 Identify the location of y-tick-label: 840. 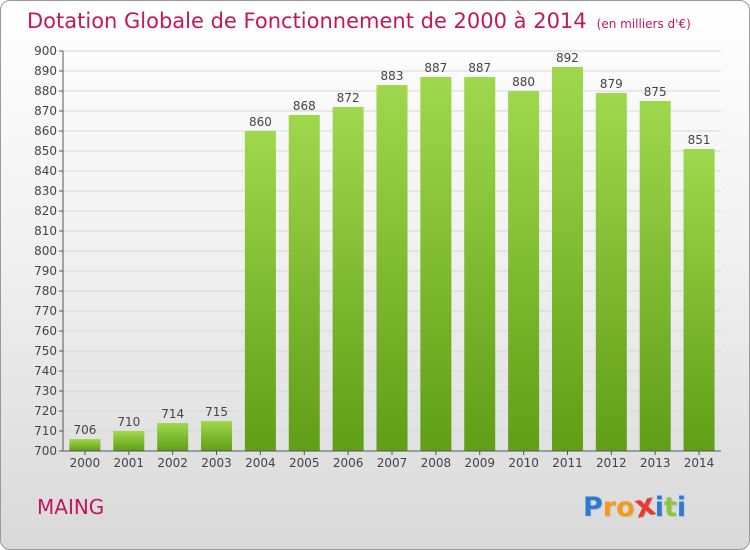
(45, 171).